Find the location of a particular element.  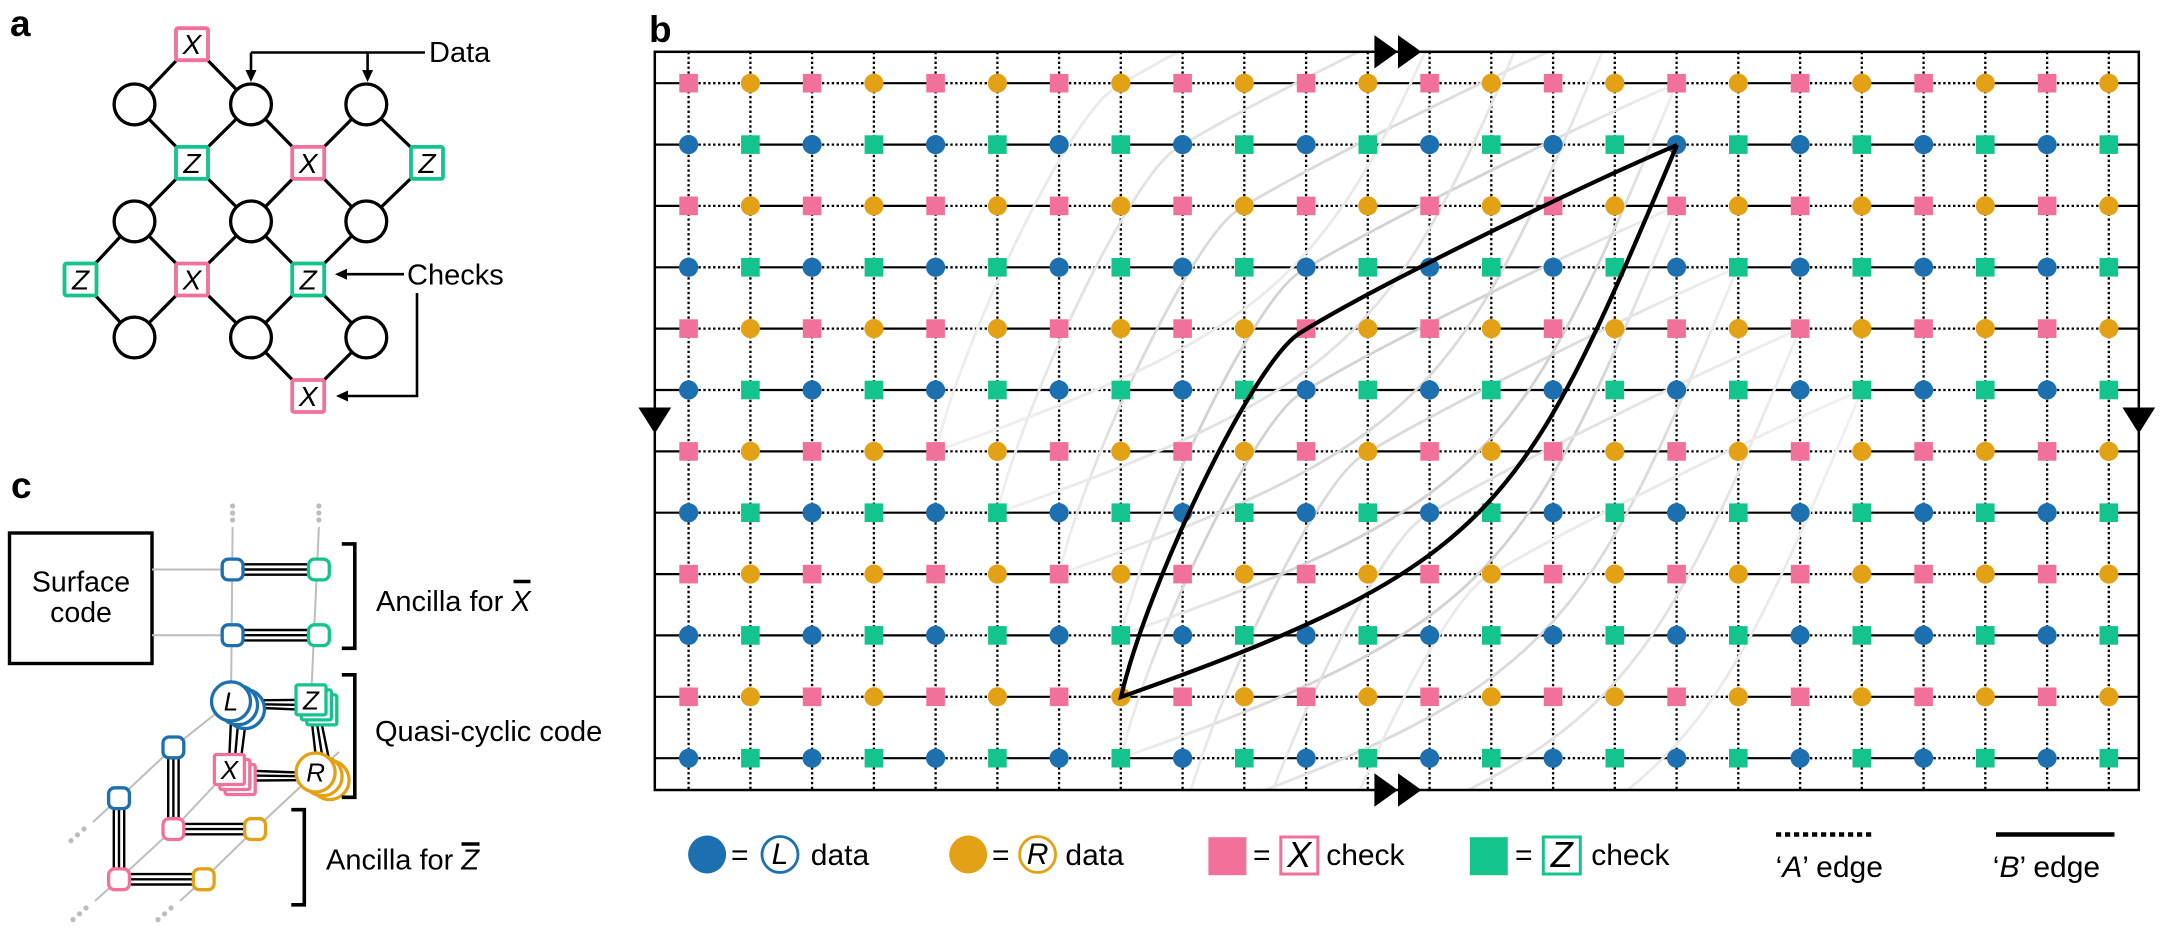

svg-text: Ancilla for Z is located at coordinates (403, 861).